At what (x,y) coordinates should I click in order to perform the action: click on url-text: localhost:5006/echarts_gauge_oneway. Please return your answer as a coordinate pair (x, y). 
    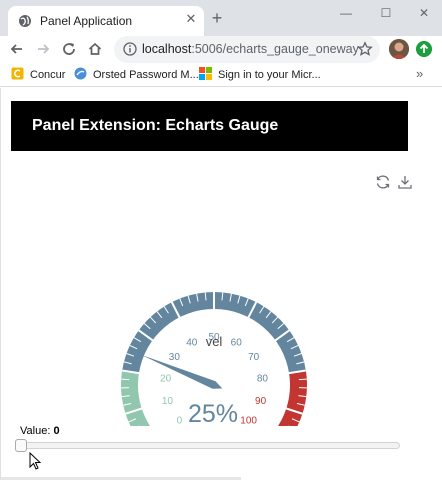
    Looking at the image, I should click on (250, 49).